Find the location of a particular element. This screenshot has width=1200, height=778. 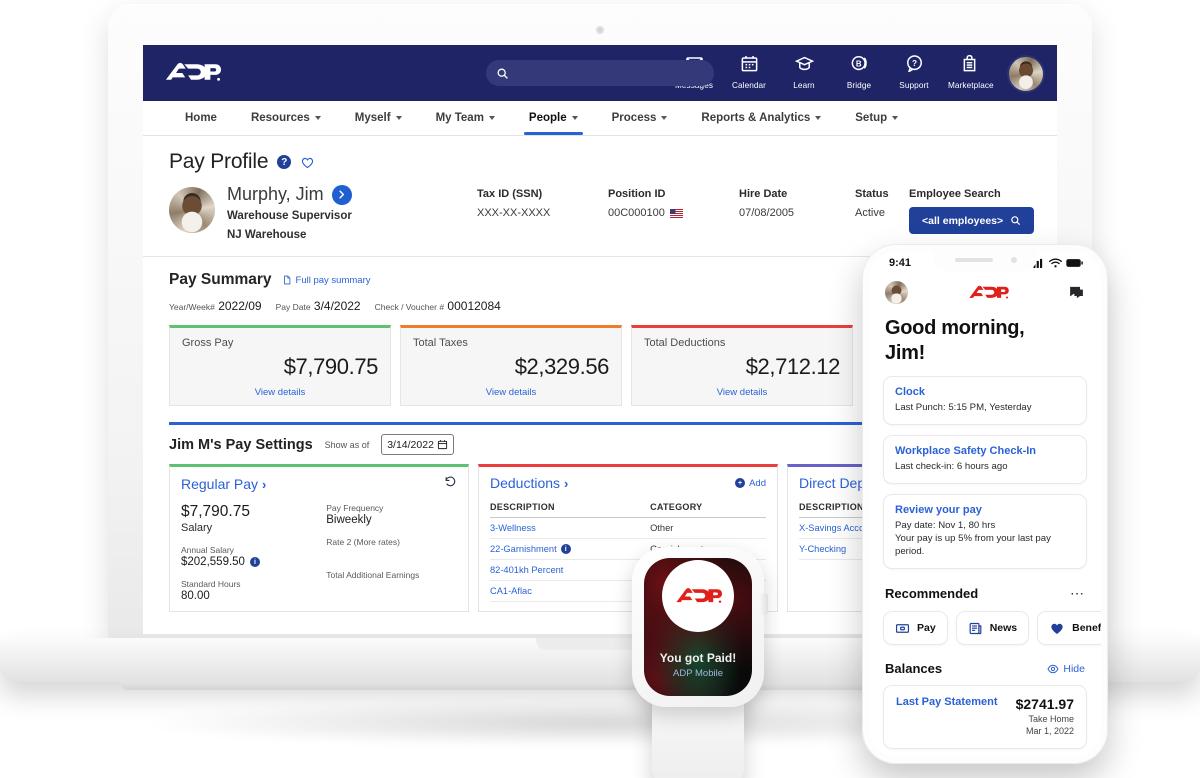

top-icon-support: ? Support is located at coordinates (914, 73).